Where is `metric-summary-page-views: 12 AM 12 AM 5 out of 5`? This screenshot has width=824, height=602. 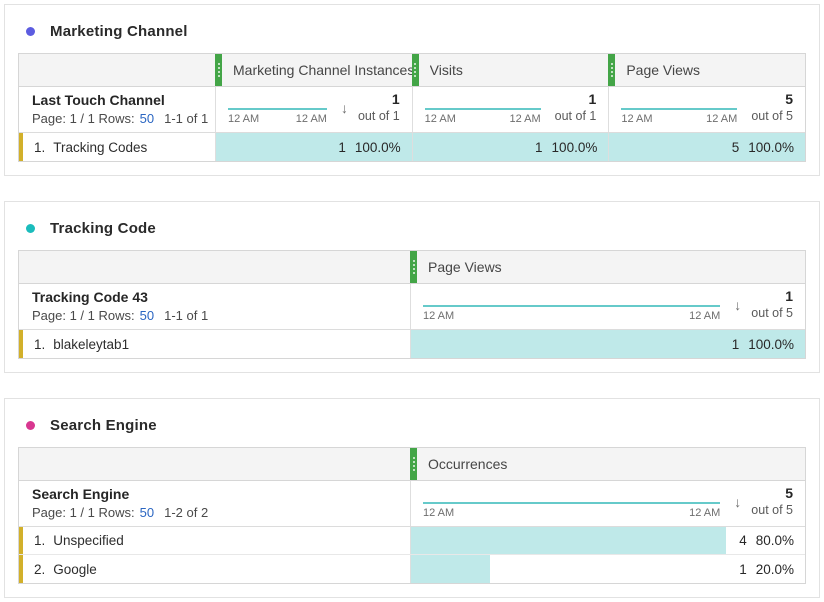
metric-summary-page-views: 12 AM 12 AM 5 out of 5 is located at coordinates (706, 109).